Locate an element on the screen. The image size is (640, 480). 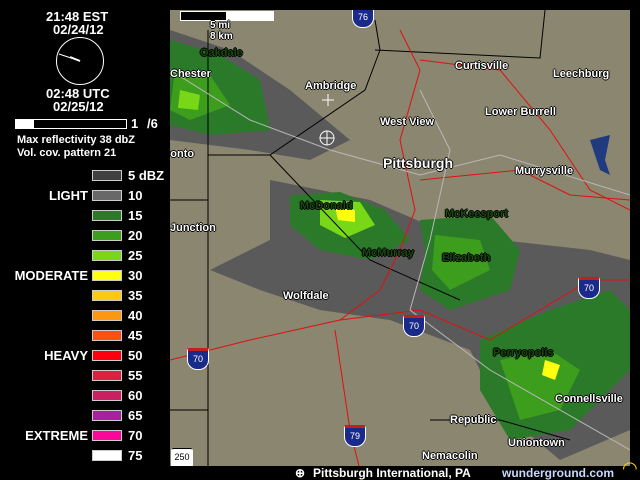
vcp: Vol. cov. pattern 21 is located at coordinates (67, 153).